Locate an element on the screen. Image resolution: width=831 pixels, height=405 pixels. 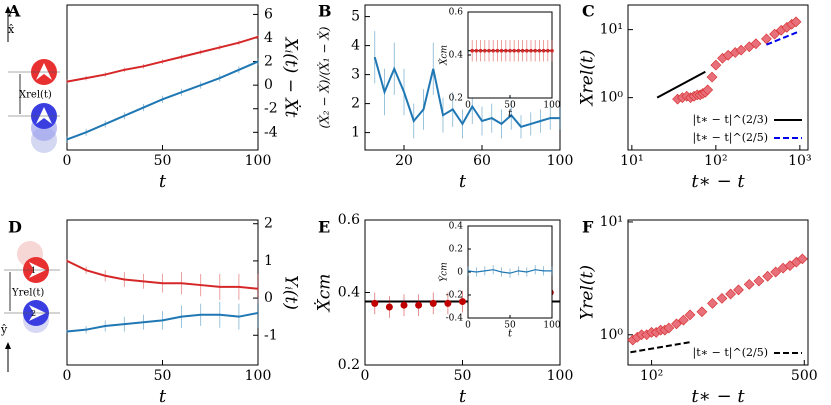
distance-label: Xrel(t) is located at coordinates (35, 95).